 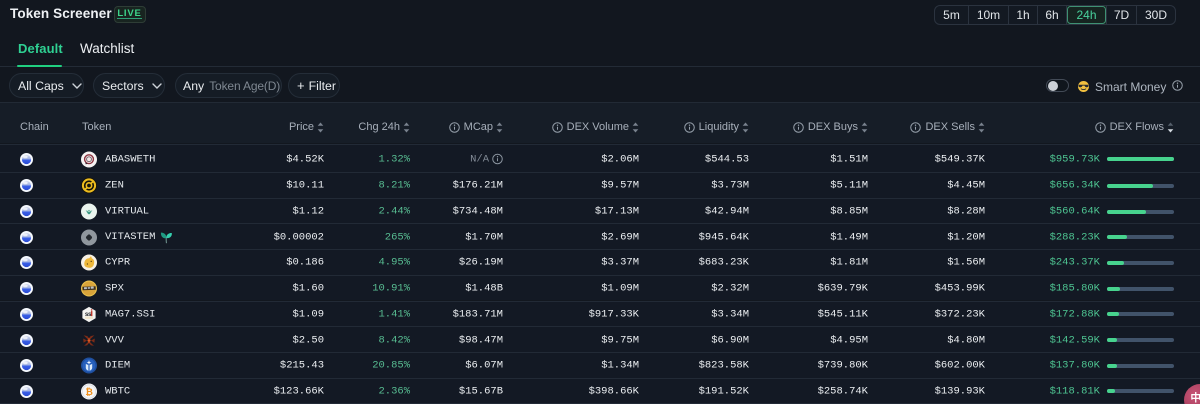 I want to click on svg-text: ss, so click(x=88, y=314).